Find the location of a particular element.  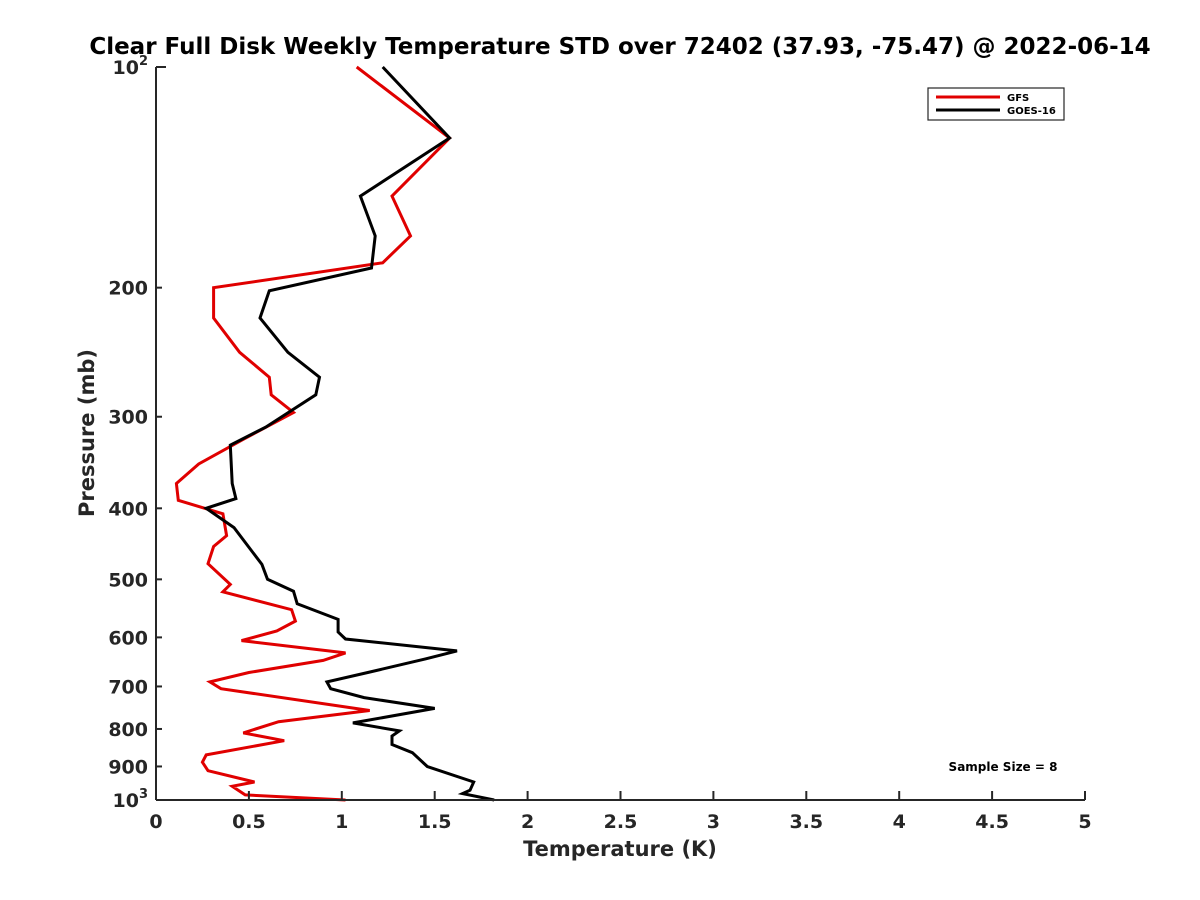

legend: GFS GOES-16 is located at coordinates (996, 104).